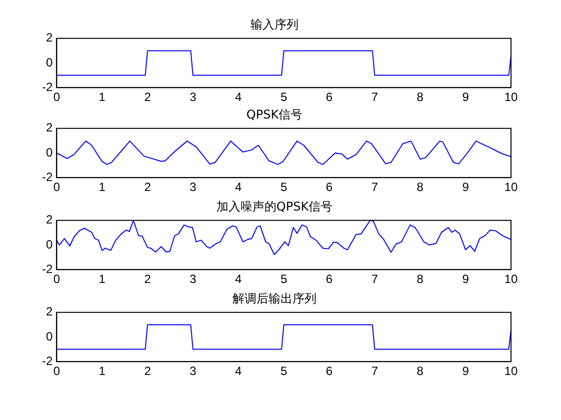  What do you see at coordinates (274, 206) in the screenshot?
I see `chart-title: 加入噪声的QPSK信号` at bounding box center [274, 206].